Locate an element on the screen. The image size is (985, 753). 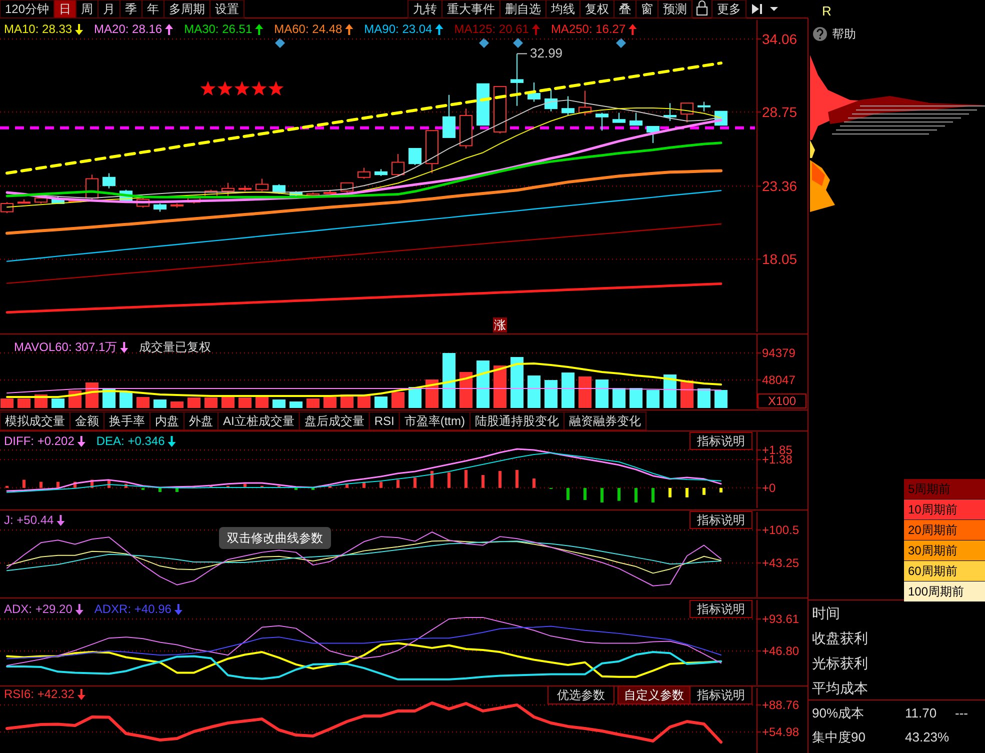
text: 帮助 is located at coordinates (844, 34).